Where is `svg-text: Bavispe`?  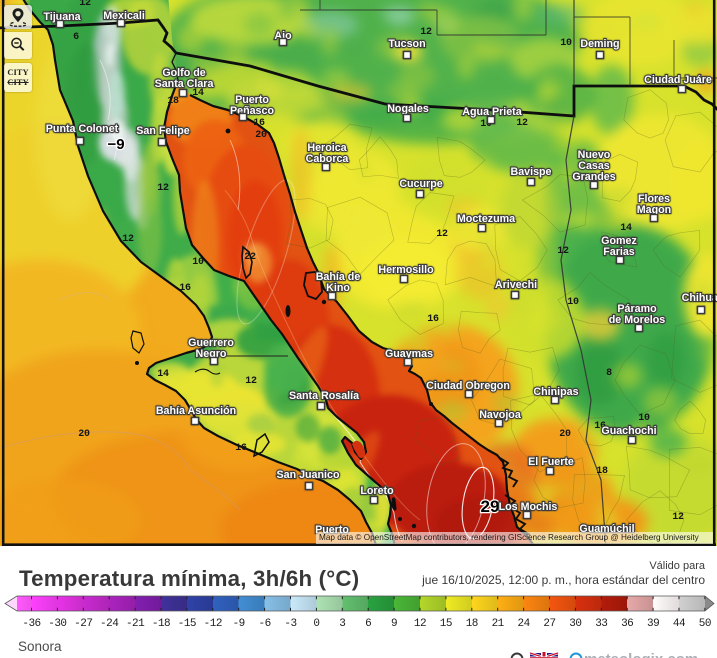
svg-text: Bavispe is located at coordinates (531, 172).